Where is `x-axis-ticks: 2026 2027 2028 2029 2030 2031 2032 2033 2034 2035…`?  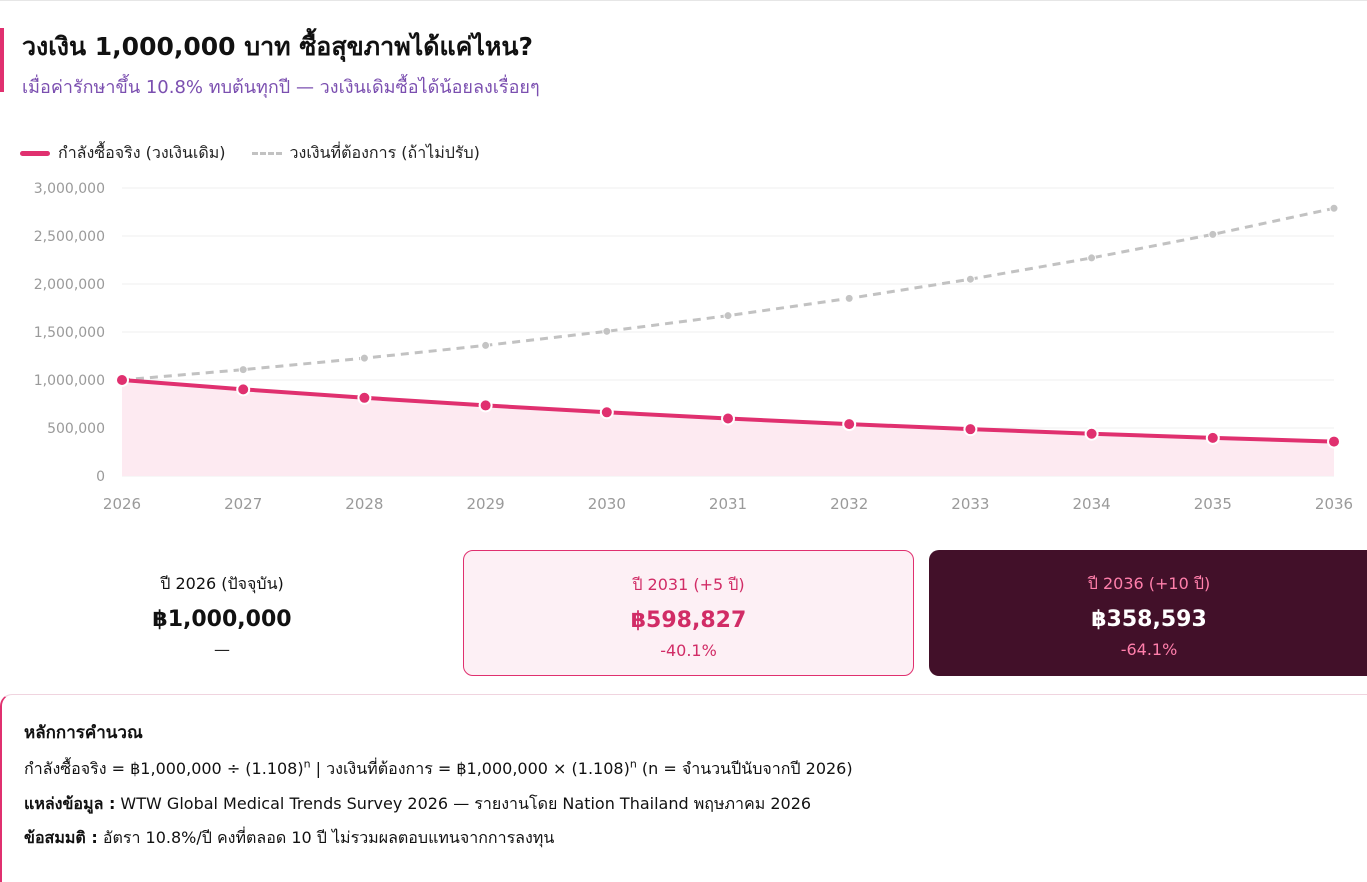
x-axis-ticks: 2026 2027 2028 2029 2030 2031 2032 2033 2034 2035… is located at coordinates (728, 504).